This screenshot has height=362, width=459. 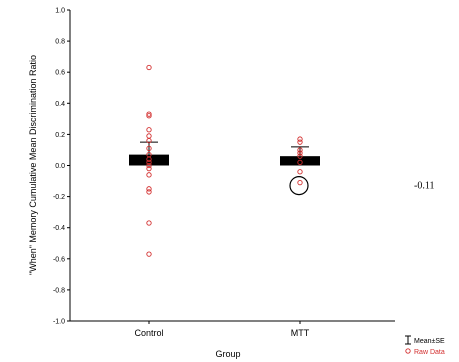 What do you see at coordinates (69, 165) in the screenshot?
I see `y-axis` at bounding box center [69, 165].